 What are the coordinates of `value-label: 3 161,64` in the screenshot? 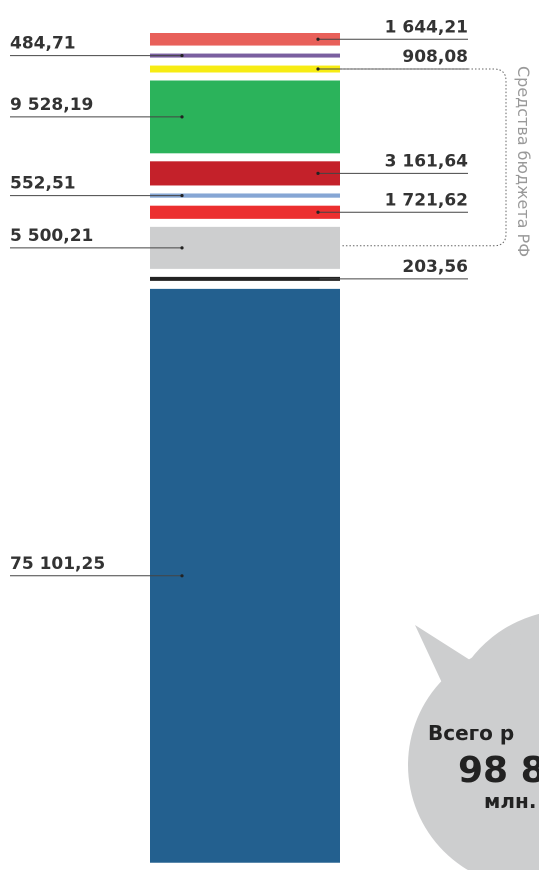 It's located at (427, 161).